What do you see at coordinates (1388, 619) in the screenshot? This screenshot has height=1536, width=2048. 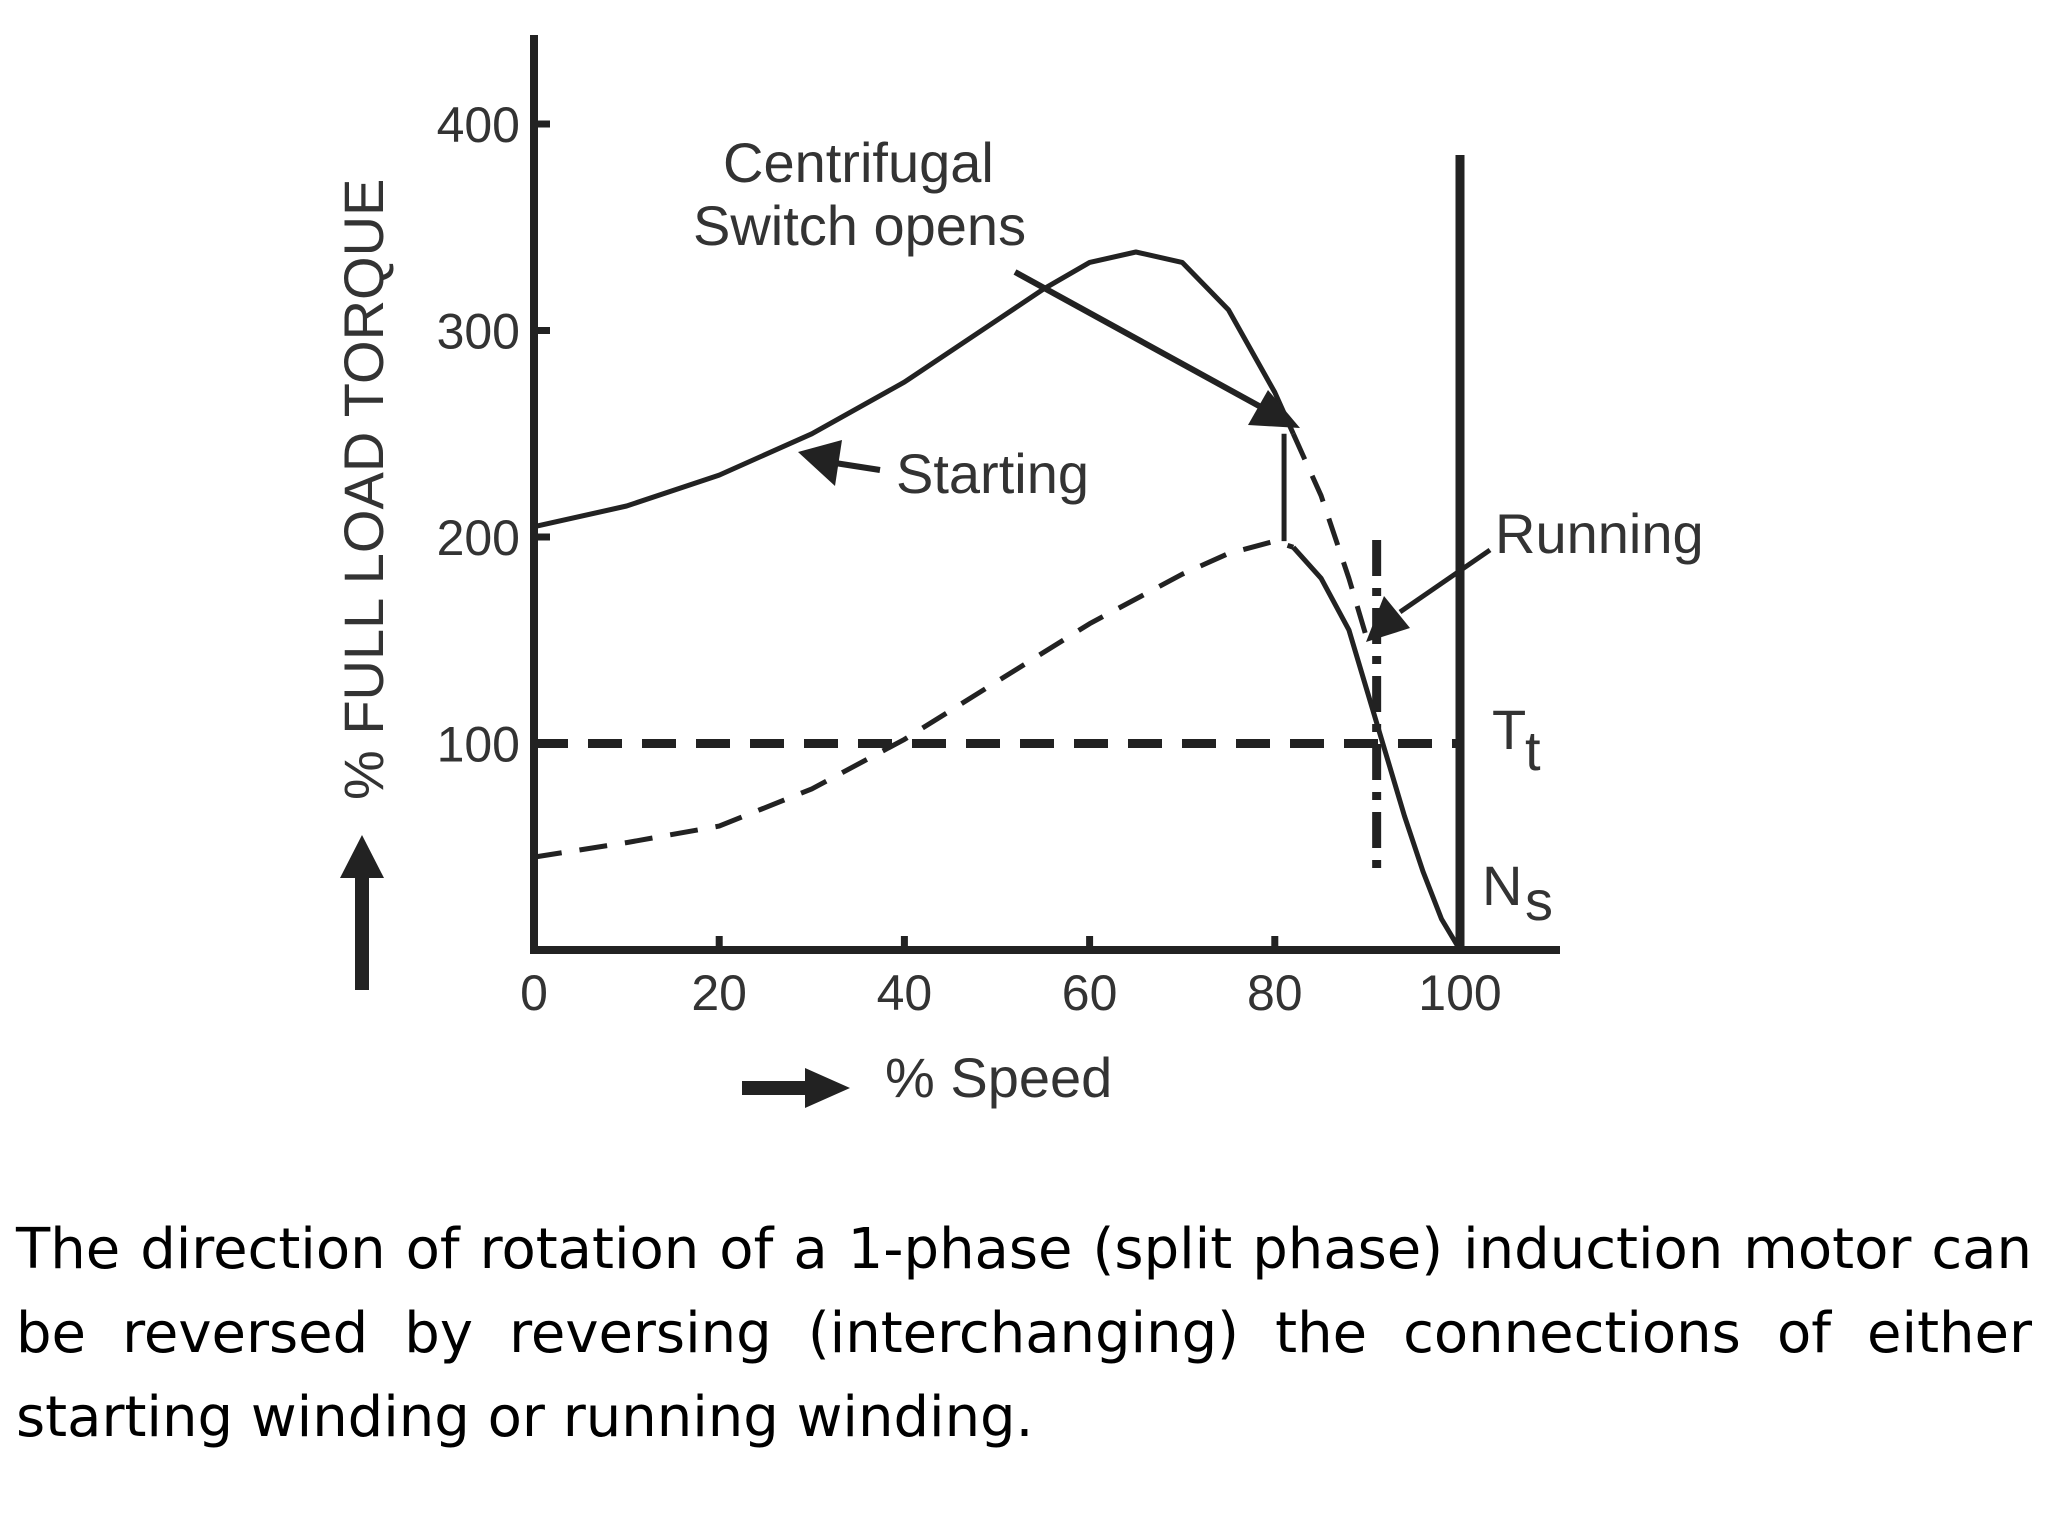 I see `running-arrowhead` at bounding box center [1388, 619].